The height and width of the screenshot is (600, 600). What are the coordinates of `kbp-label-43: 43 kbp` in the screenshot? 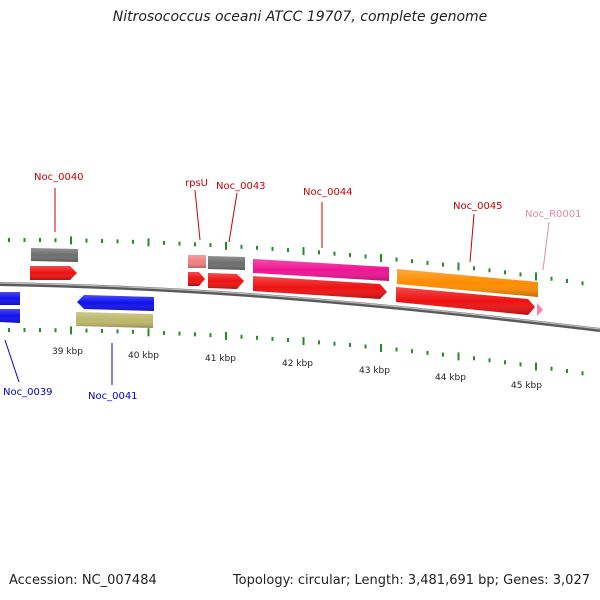 It's located at (374, 371).